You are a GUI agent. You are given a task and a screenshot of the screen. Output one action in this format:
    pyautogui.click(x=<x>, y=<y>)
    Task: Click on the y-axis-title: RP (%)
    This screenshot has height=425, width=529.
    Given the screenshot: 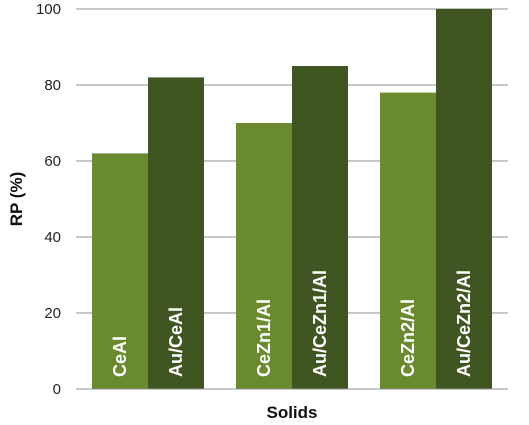 What is the action you would take?
    pyautogui.click(x=16, y=199)
    